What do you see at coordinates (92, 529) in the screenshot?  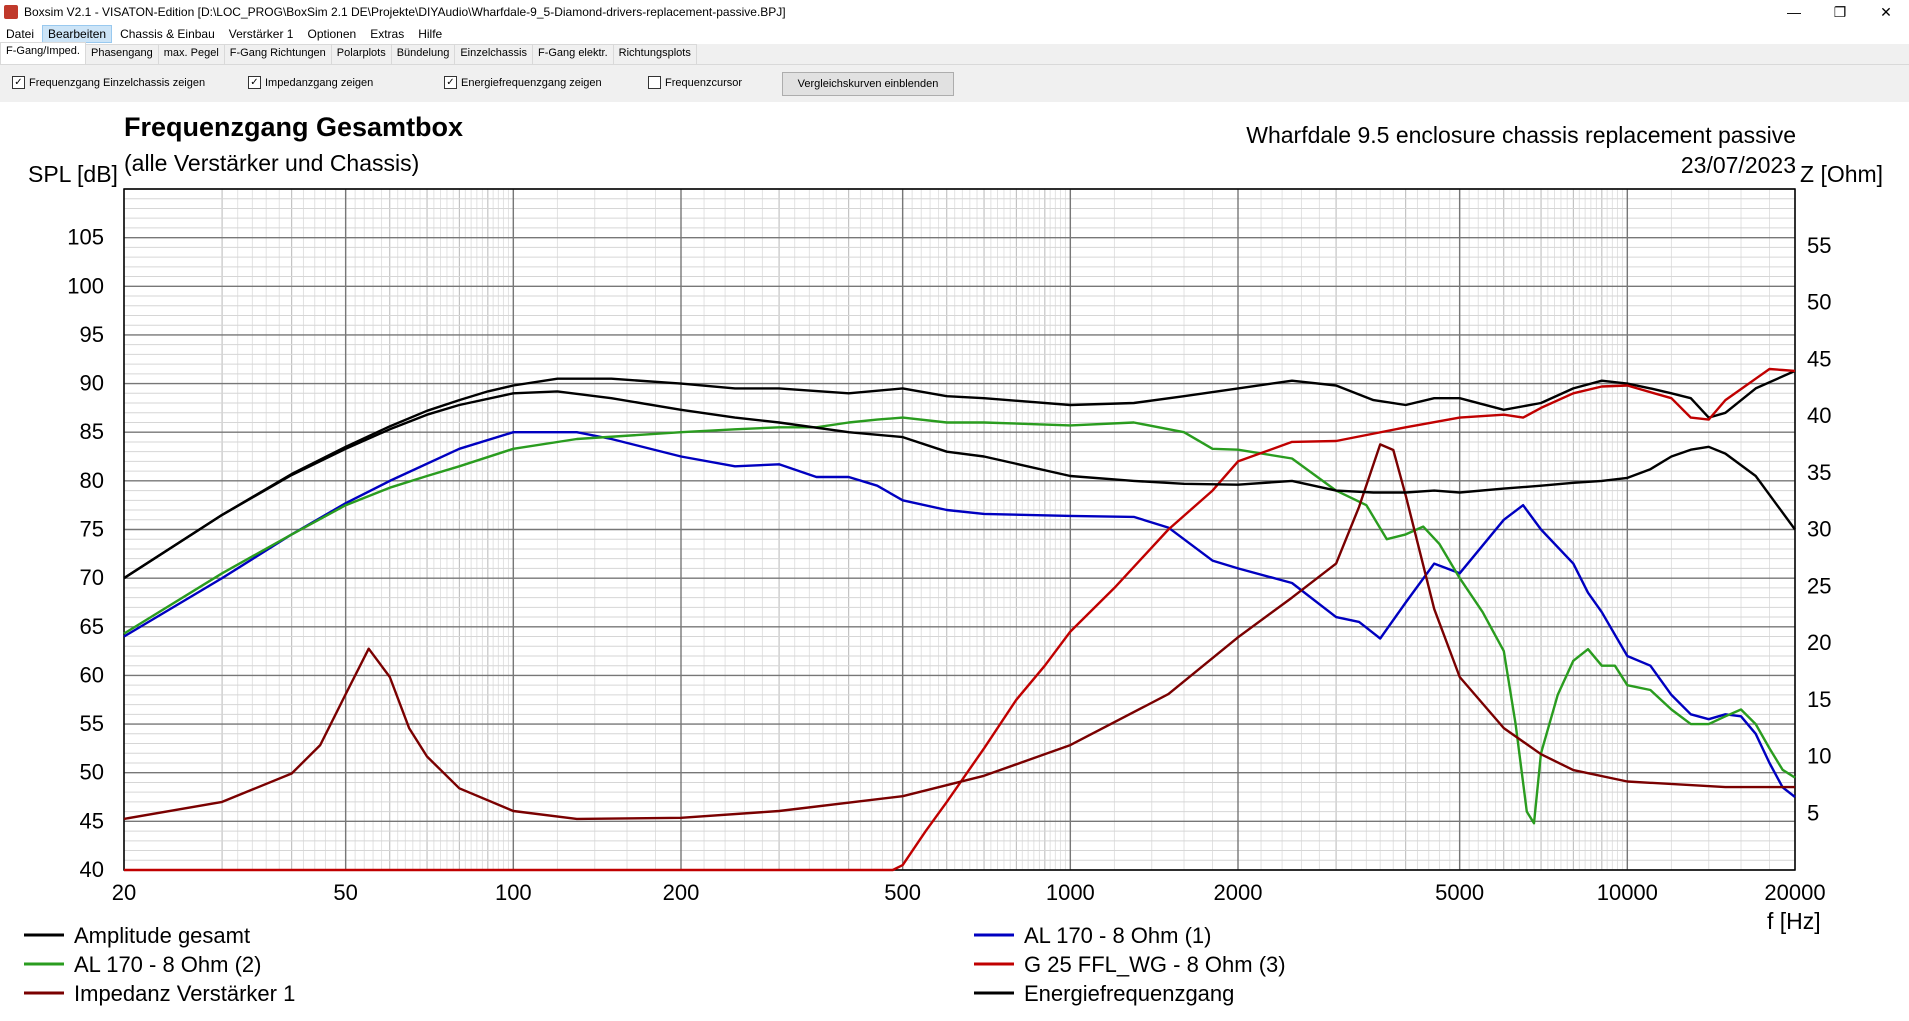 I see `y-tick-label-left: 75` at bounding box center [92, 529].